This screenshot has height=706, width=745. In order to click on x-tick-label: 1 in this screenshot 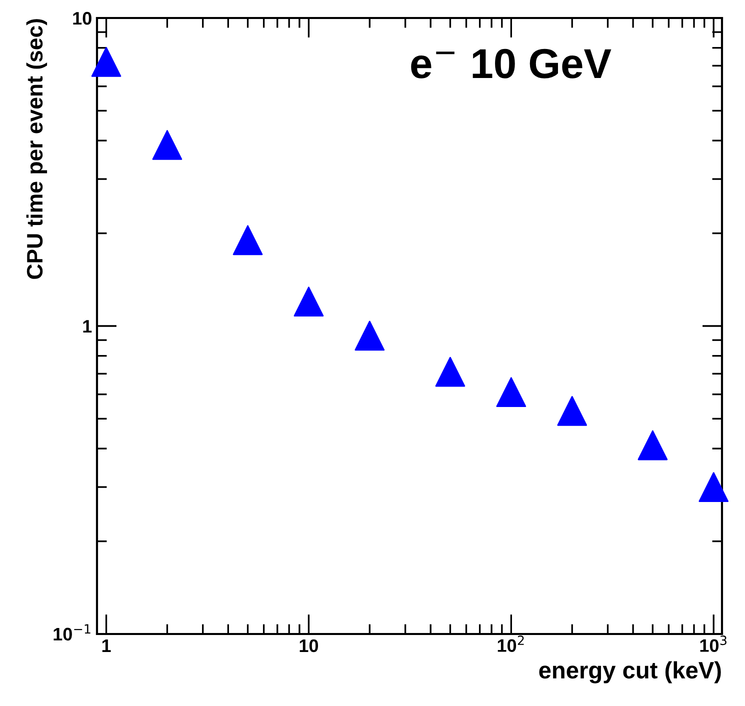, I will do `click(106, 646)`.